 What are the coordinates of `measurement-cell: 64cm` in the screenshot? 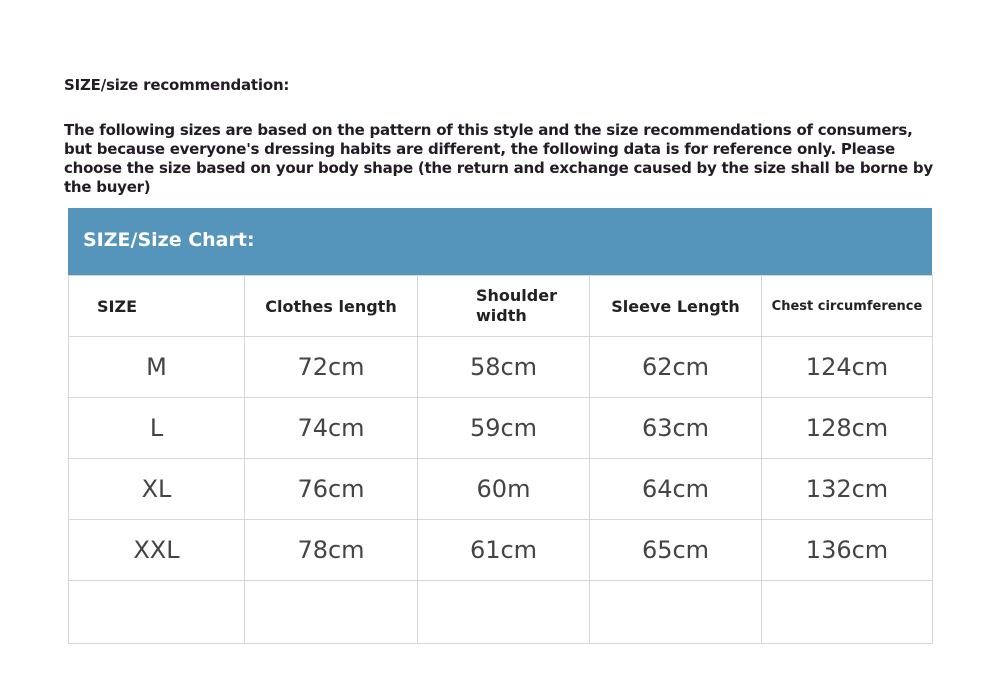 It's located at (675, 489).